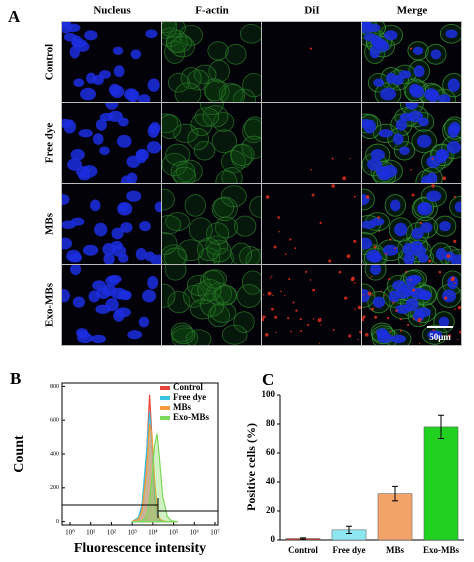 Image resolution: width=474 pixels, height=562 pixels. What do you see at coordinates (269, 394) in the screenshot?
I see `y-tick-label: 100` at bounding box center [269, 394].